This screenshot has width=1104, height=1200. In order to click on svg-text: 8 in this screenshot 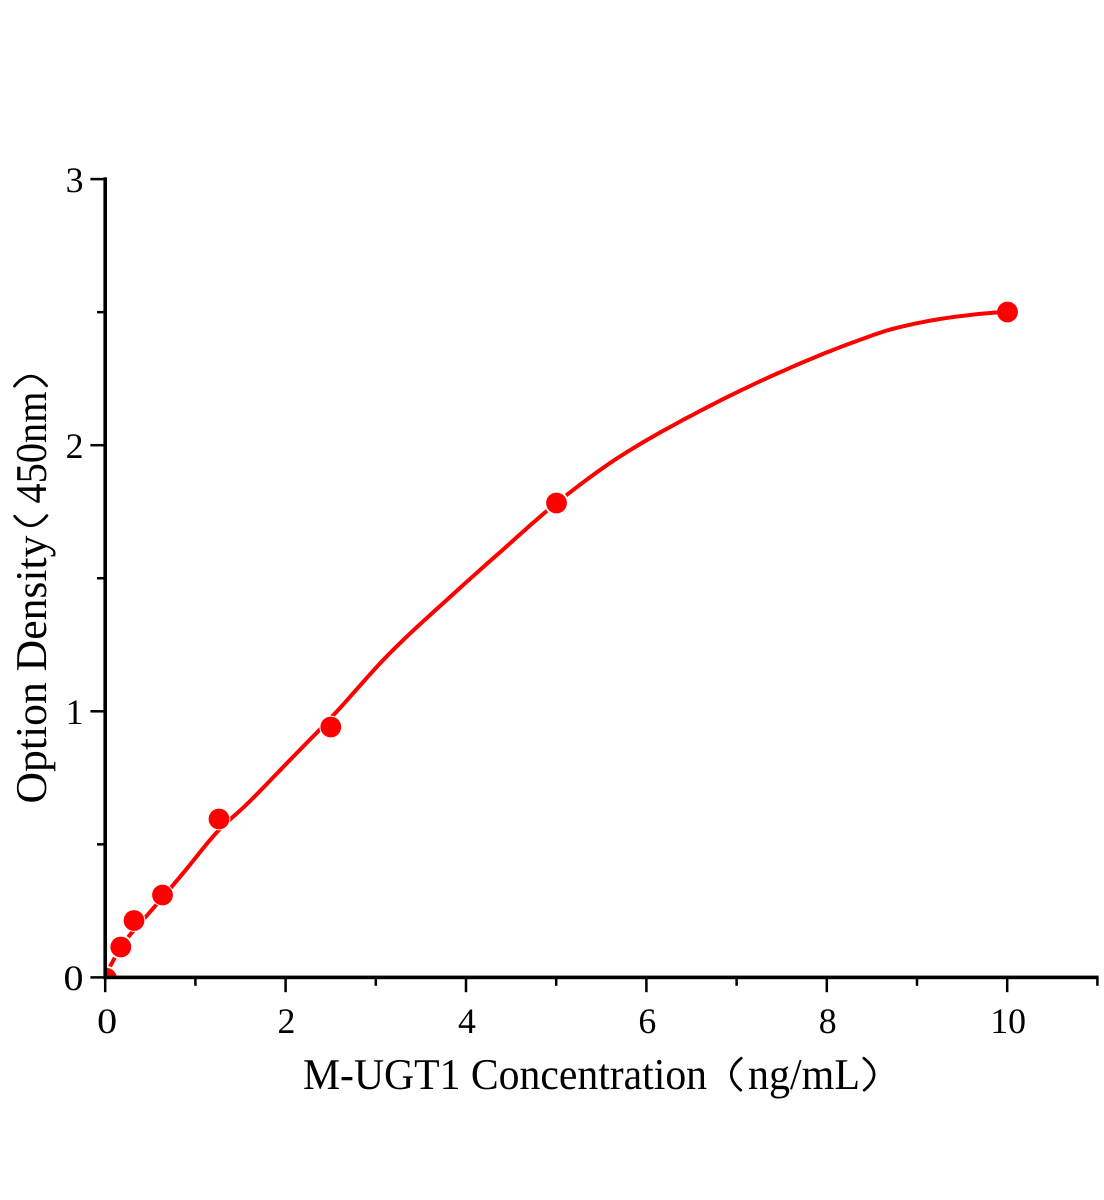, I will do `click(828, 1021)`.